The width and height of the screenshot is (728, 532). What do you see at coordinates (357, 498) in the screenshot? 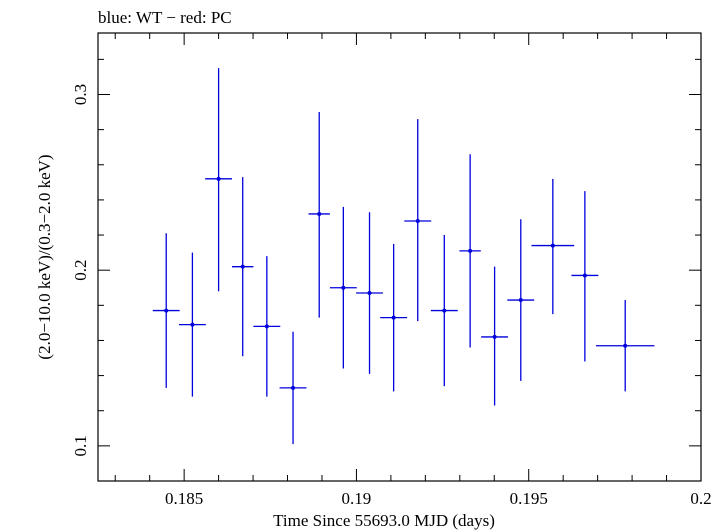
I see `x-tick-label: 0.19` at bounding box center [357, 498].